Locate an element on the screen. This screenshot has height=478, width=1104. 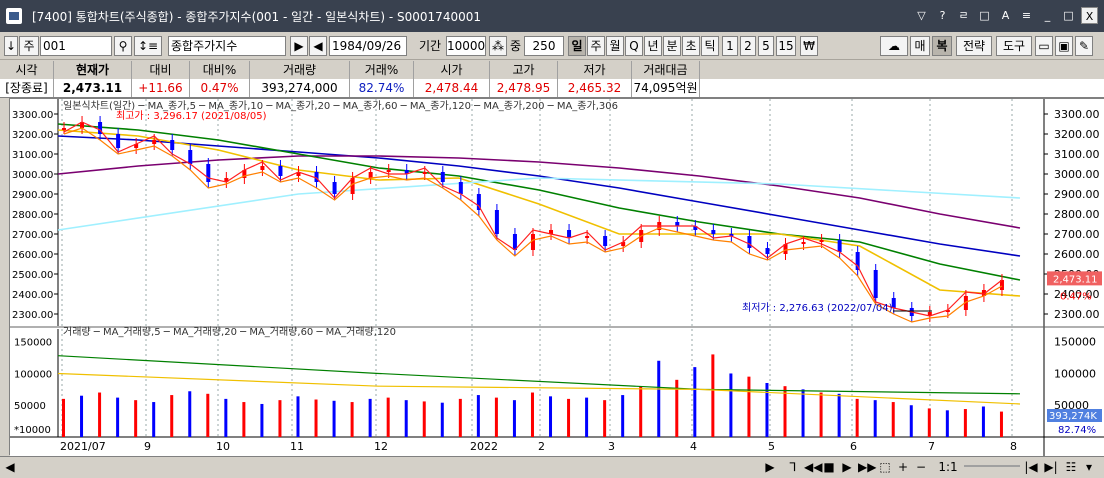
help-button: ? is located at coordinates (942, 15).